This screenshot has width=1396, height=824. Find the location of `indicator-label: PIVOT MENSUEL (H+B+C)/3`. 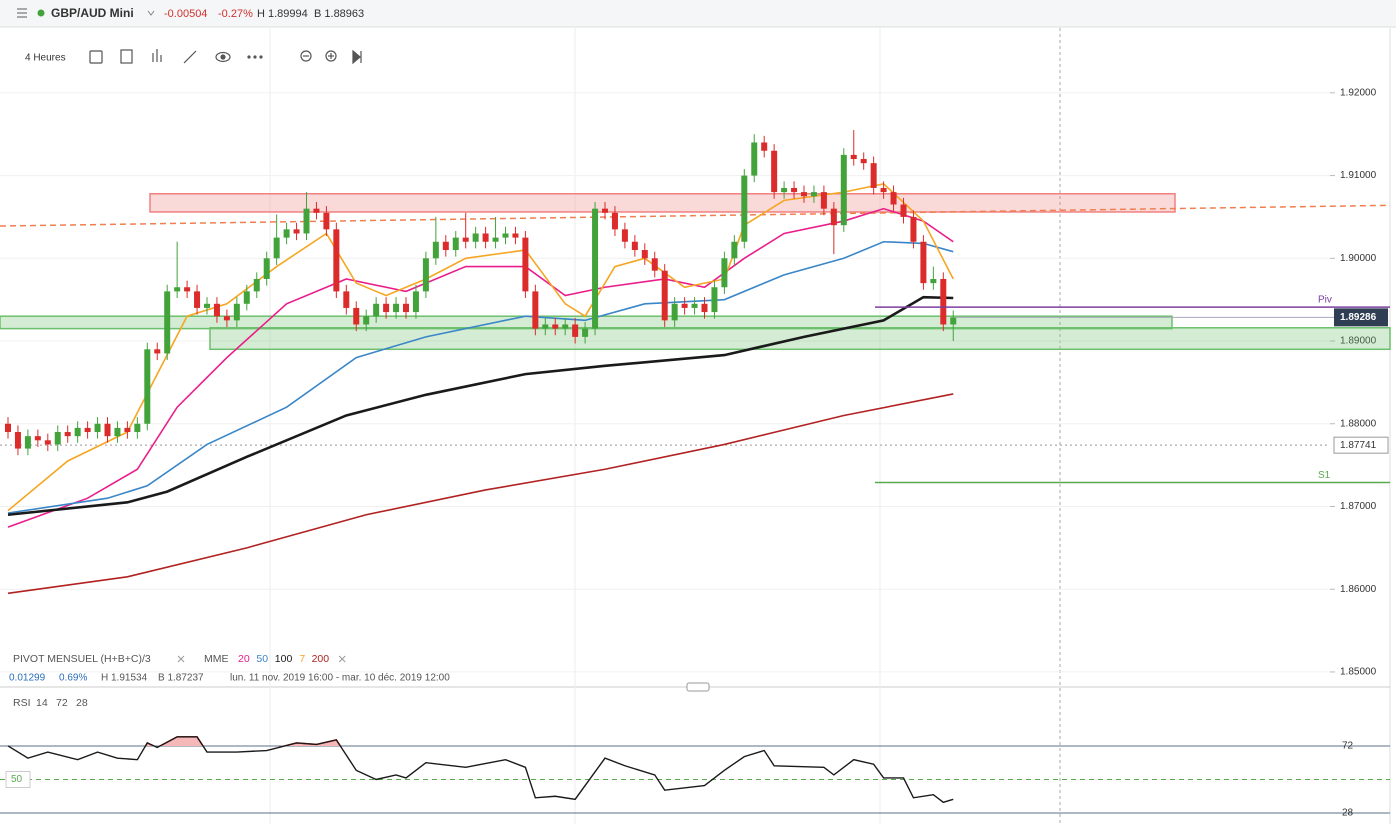

indicator-label: PIVOT MENSUEL (H+B+C)/3 is located at coordinates (82, 659).